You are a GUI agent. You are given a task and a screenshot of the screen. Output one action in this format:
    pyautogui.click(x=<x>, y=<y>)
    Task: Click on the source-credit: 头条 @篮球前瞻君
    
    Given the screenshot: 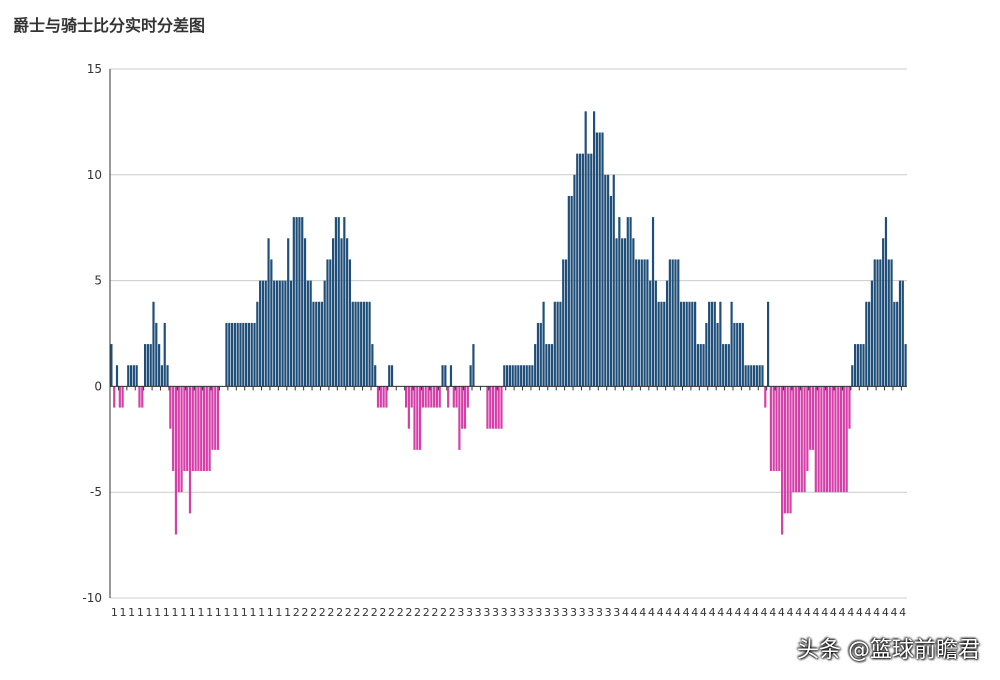 What is the action you would take?
    pyautogui.click(x=888, y=650)
    